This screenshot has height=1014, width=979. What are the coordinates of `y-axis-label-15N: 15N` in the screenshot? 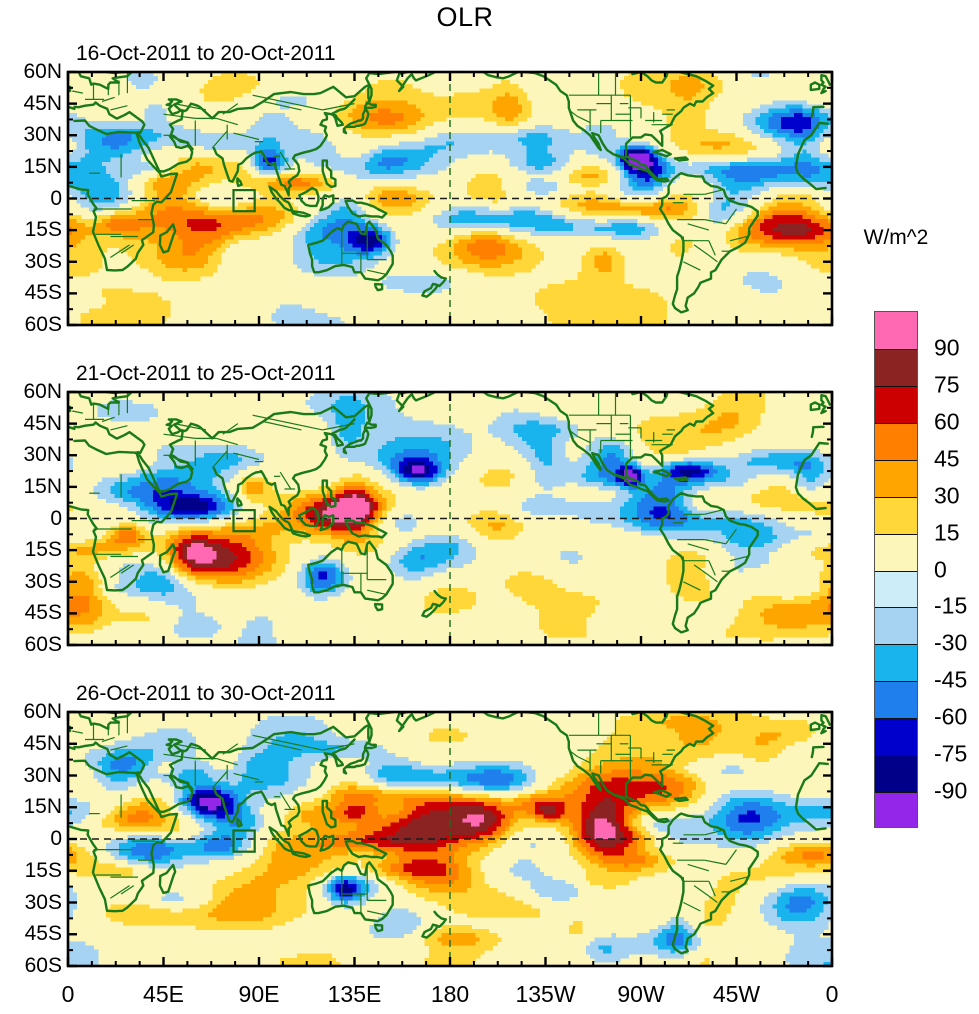 It's located at (42, 166).